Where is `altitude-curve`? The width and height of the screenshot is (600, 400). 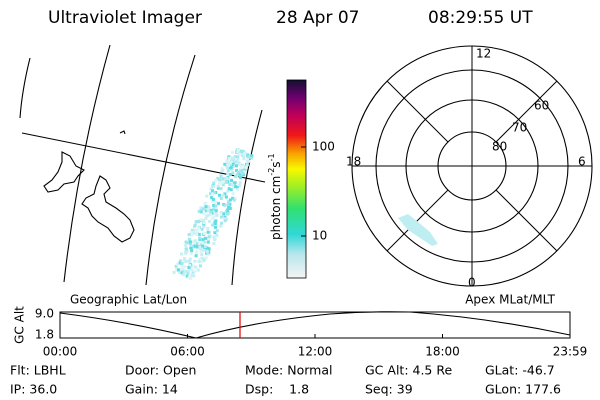
altitude-curve is located at coordinates (315, 325).